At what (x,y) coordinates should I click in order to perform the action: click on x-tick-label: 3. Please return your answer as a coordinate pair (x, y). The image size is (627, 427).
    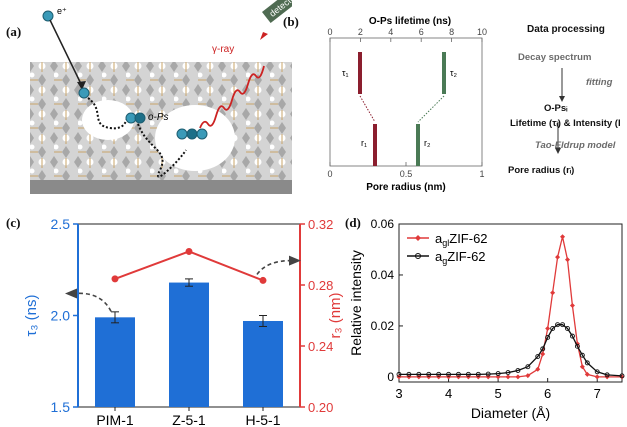
    Looking at the image, I should click on (398, 393).